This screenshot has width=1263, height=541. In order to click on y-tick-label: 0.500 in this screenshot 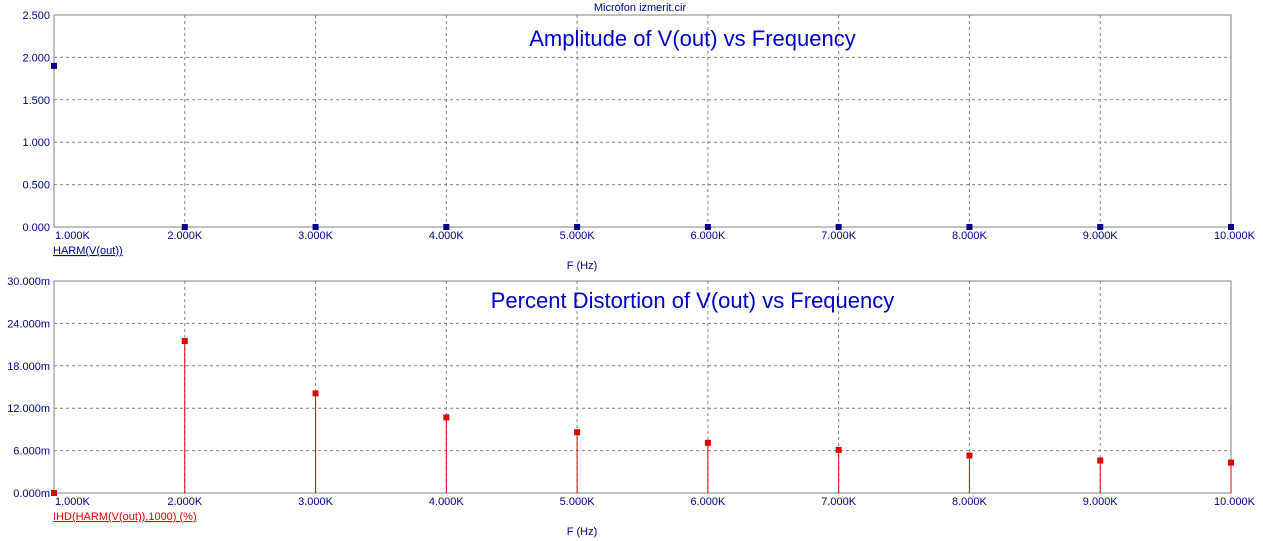, I will do `click(36, 186)`.